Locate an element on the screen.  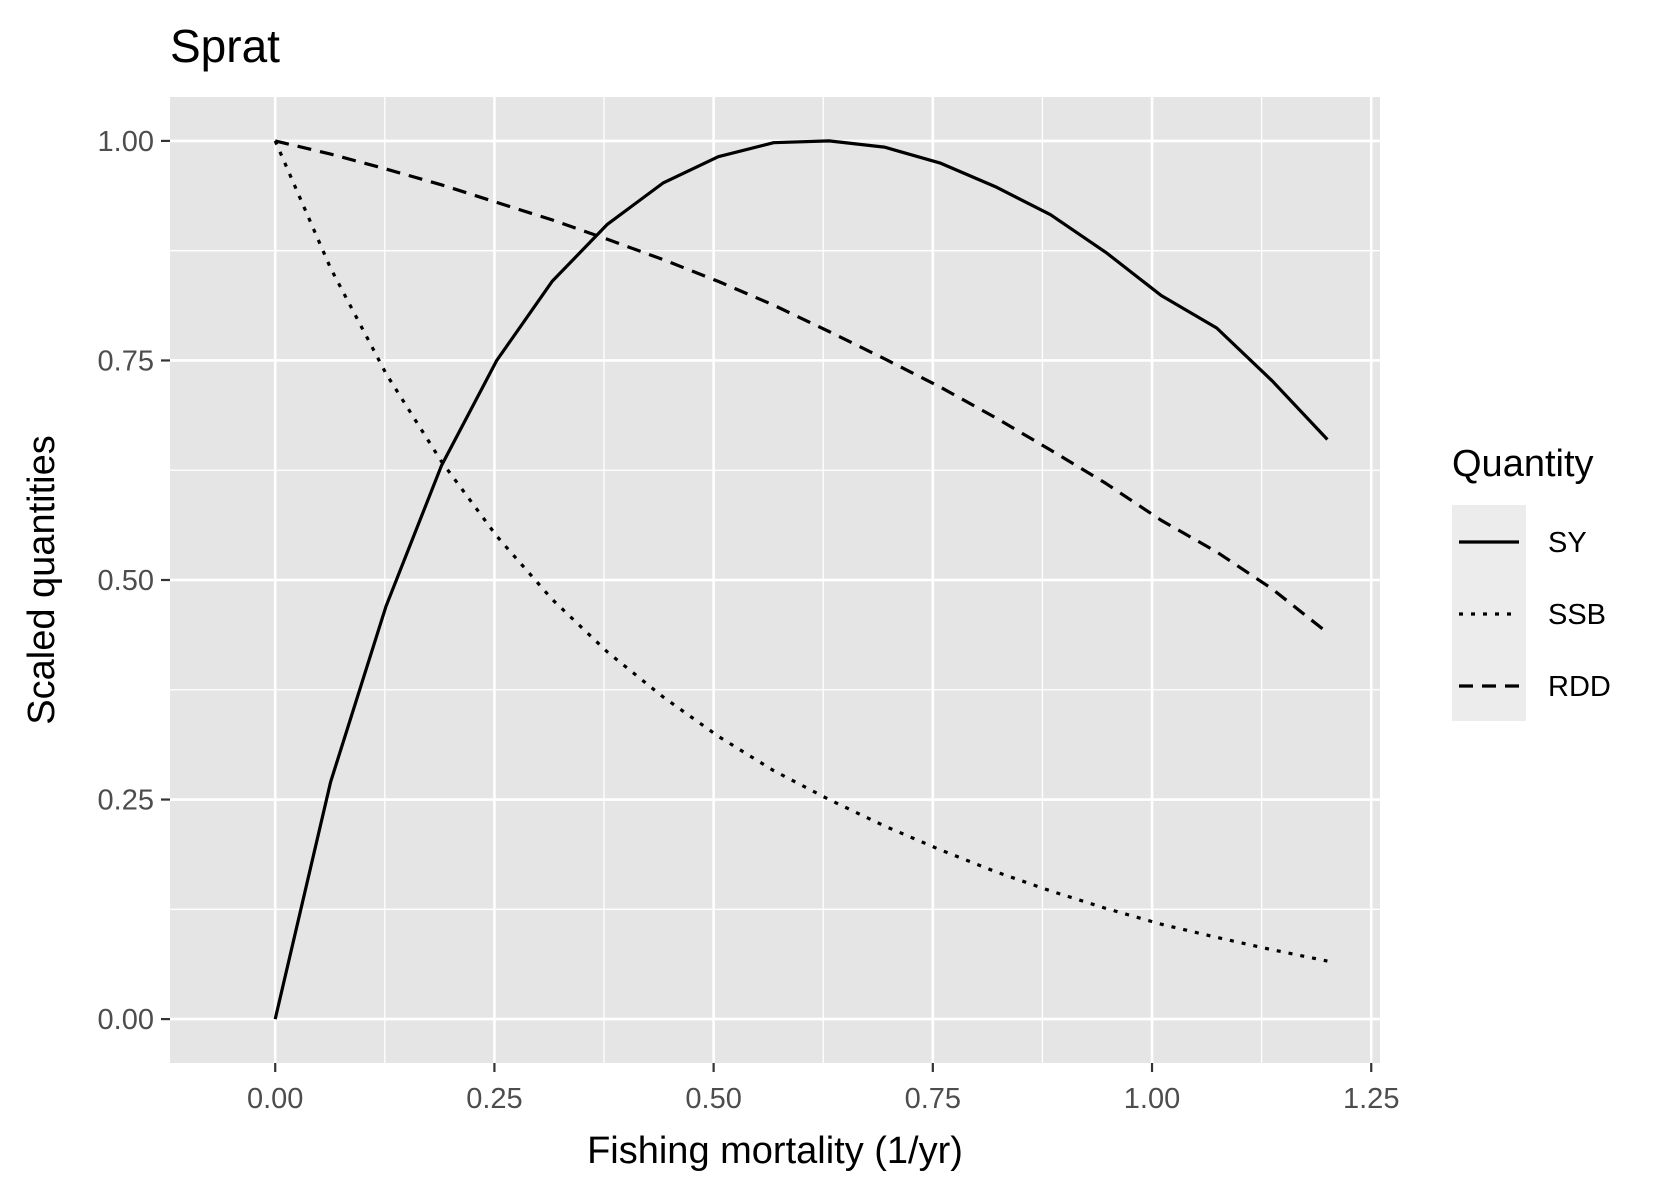
x-tick-label: 0.00 is located at coordinates (275, 1099).